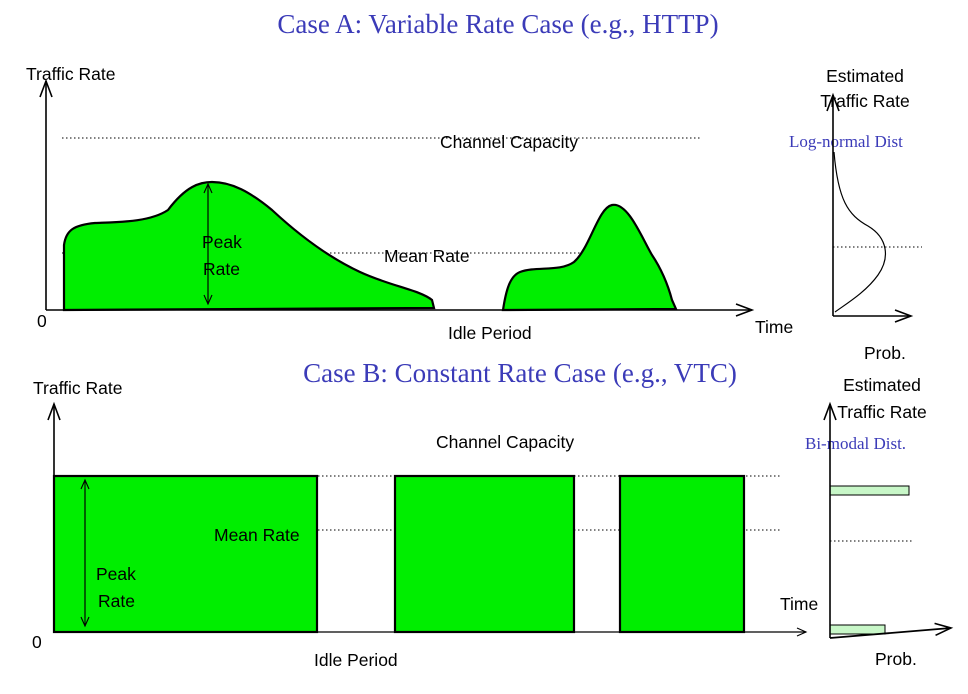  I want to click on case-b-y-label: Traffic Rate, so click(77, 388).